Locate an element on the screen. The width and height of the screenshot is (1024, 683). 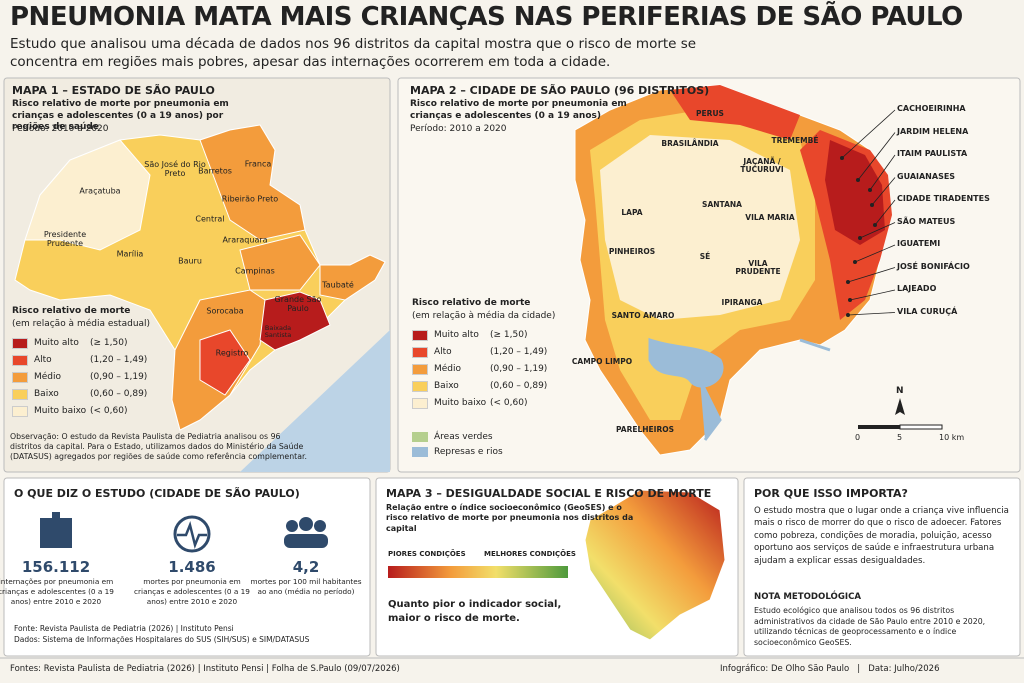
region-label: São José do Rio Preto is located at coordinates (175, 169).